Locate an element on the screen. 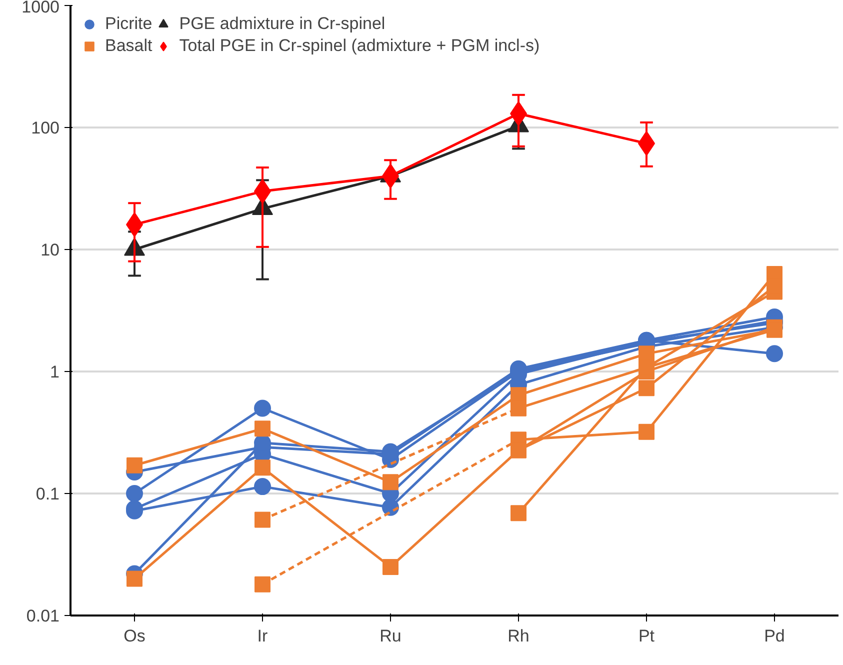 The image size is (843, 665). y-tick-label: 1000 is located at coordinates (41, 8).